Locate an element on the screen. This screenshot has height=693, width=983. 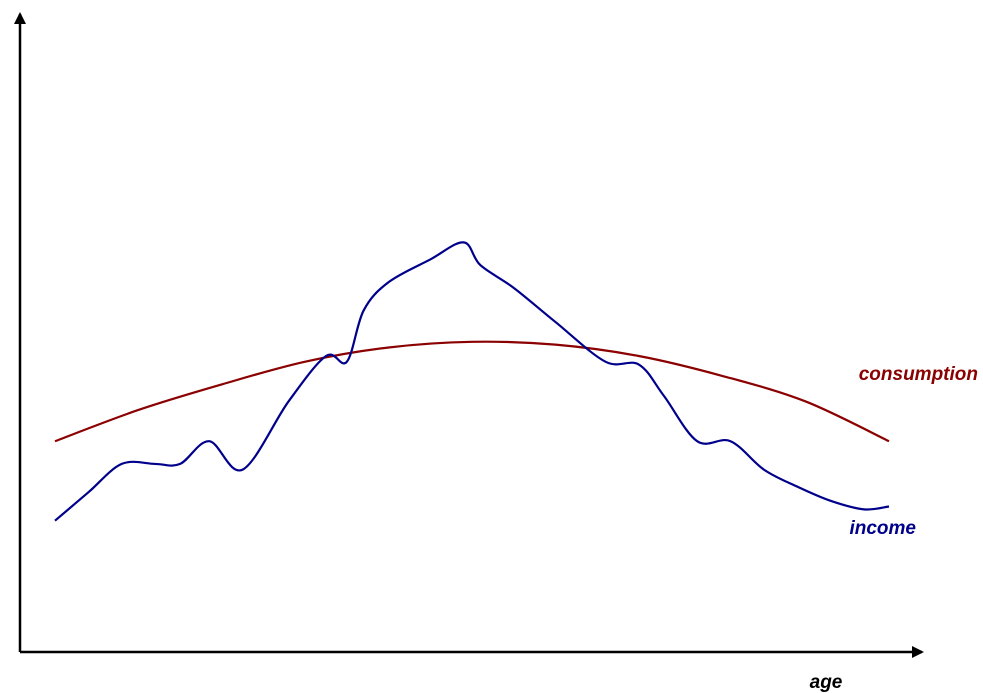
consumption-series-label: consumption is located at coordinates (918, 374).